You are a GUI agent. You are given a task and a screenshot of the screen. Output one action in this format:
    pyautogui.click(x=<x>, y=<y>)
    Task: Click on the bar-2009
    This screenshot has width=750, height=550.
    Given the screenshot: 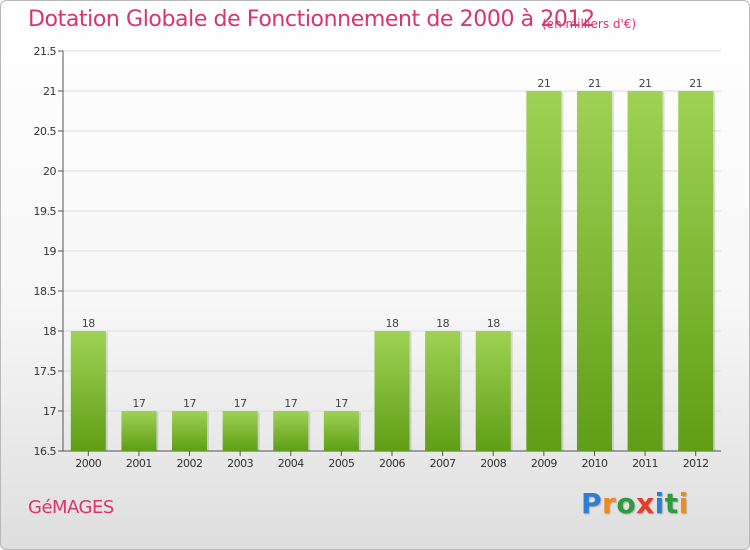 What is the action you would take?
    pyautogui.click(x=544, y=271)
    